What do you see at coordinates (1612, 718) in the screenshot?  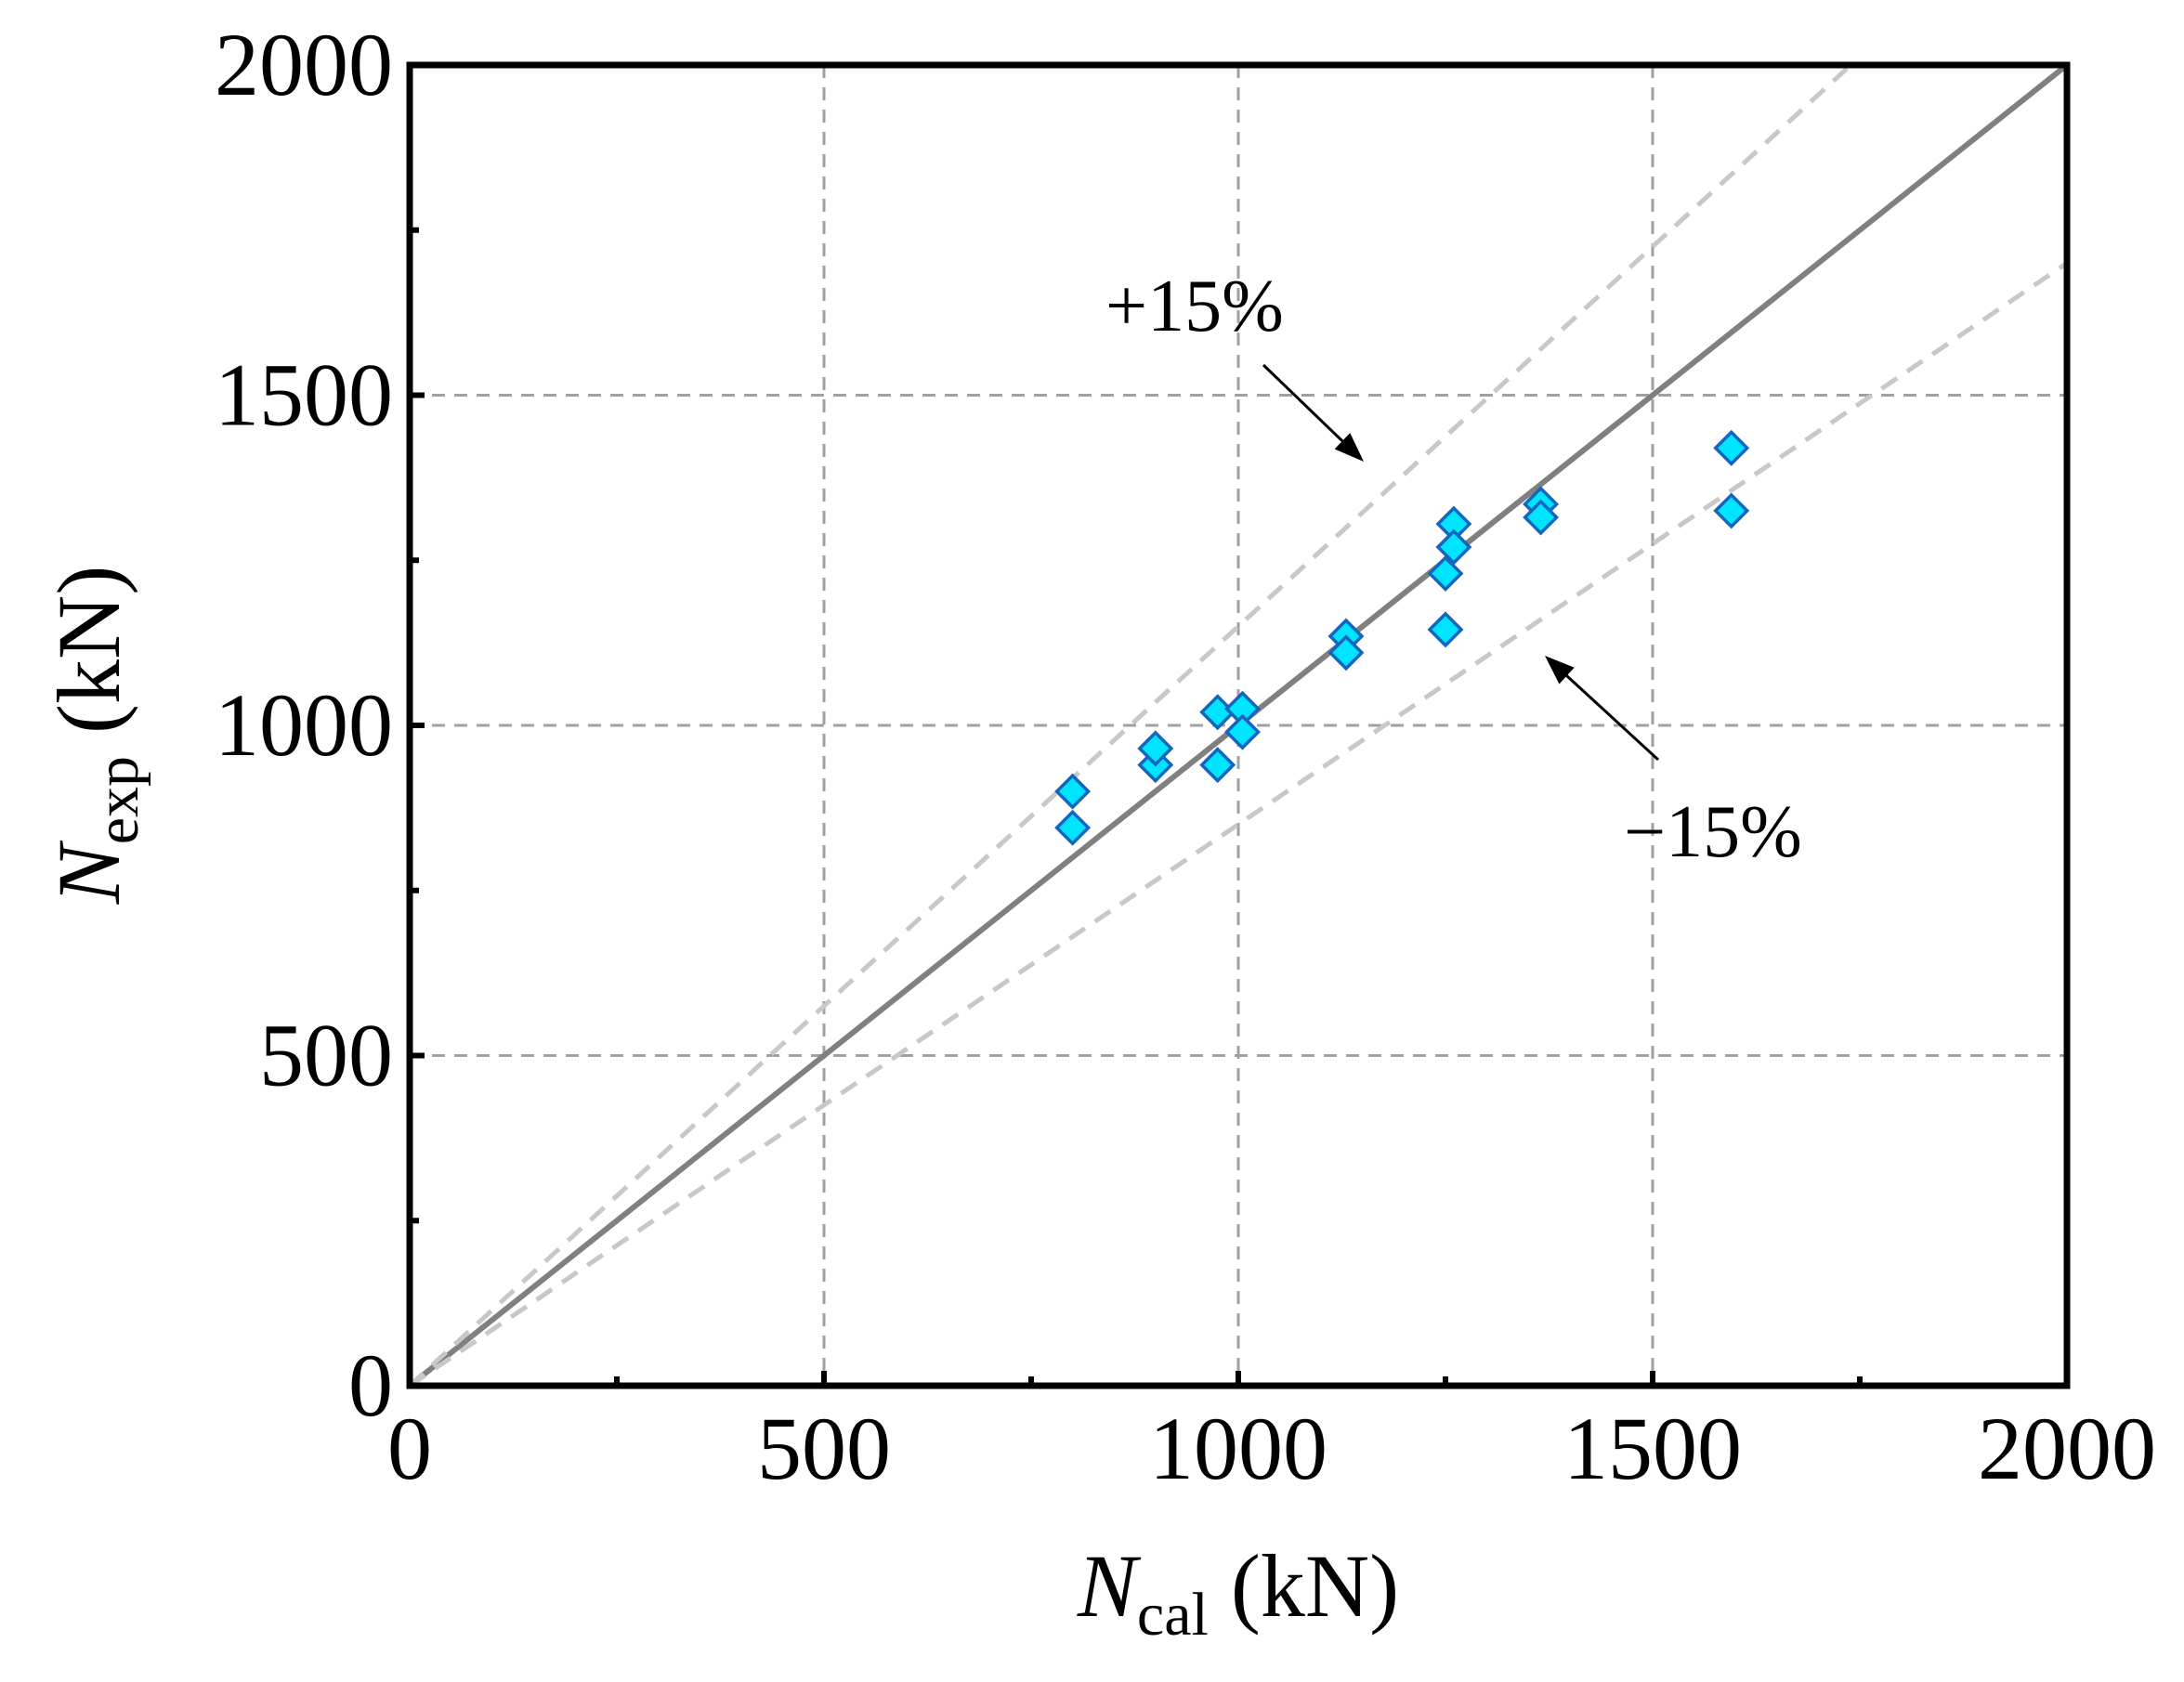 I see `arrow-minus-15-shaft` at bounding box center [1612, 718].